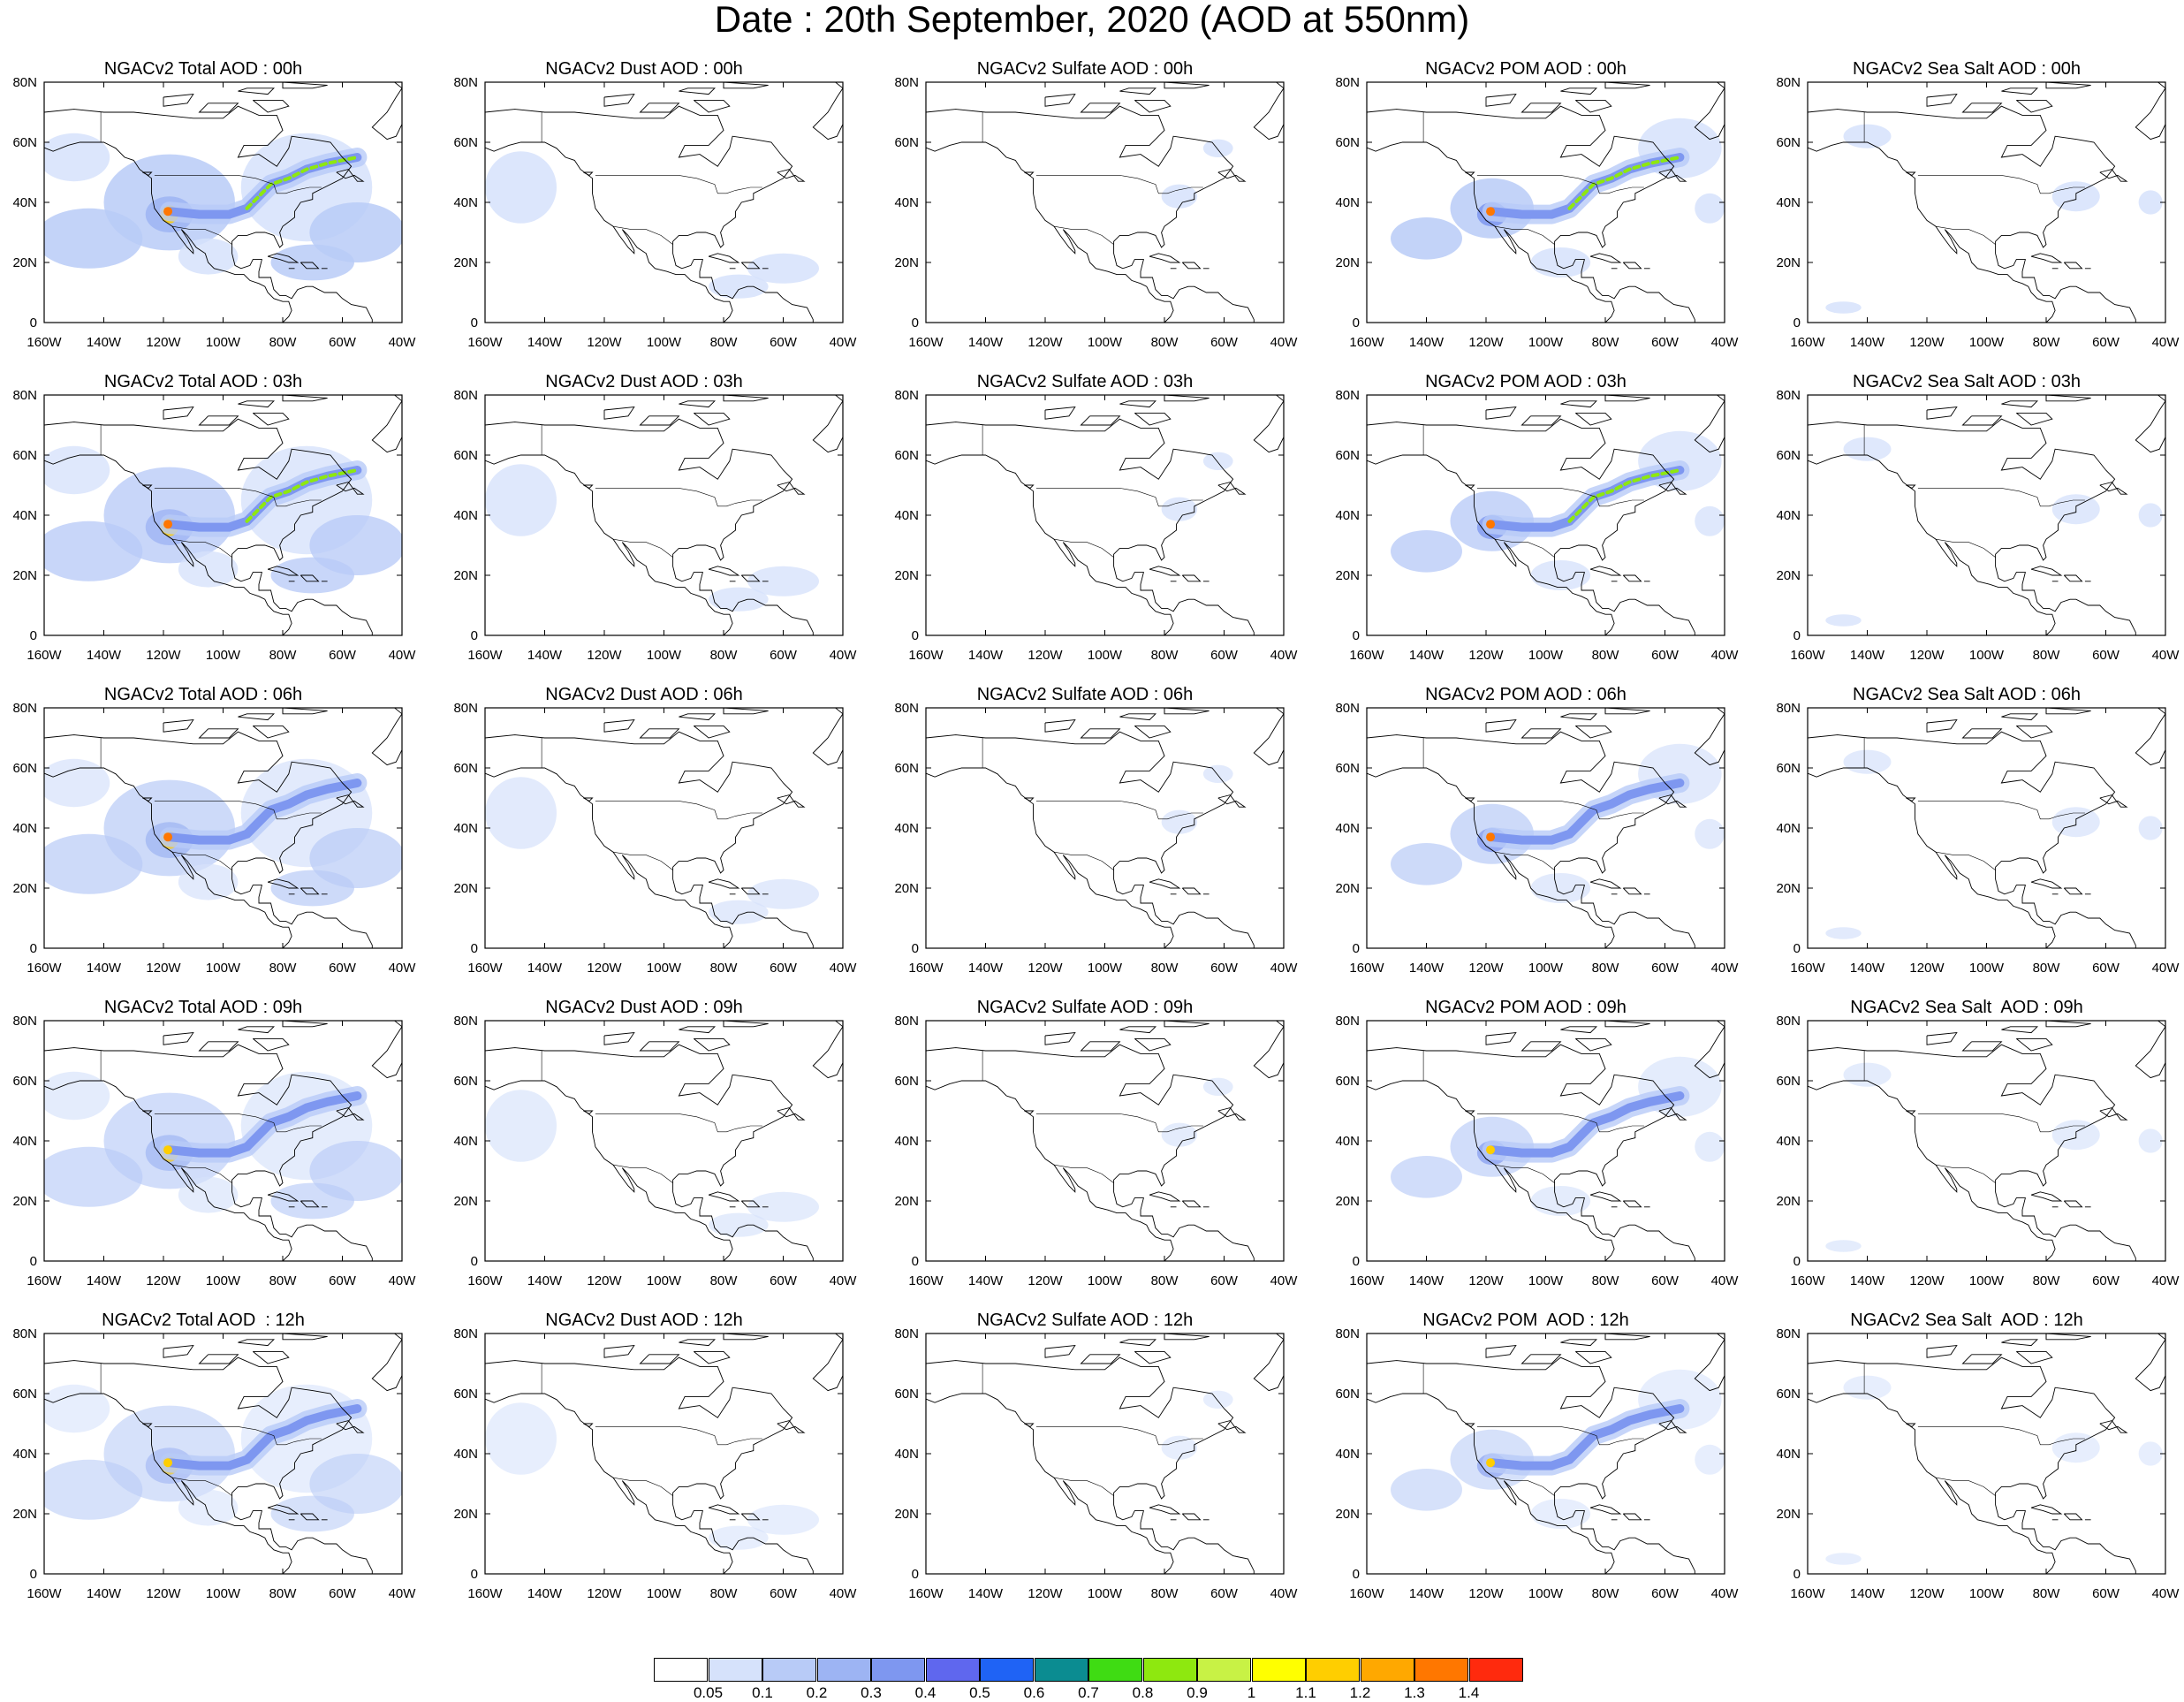 The image size is (2184, 1702). What do you see at coordinates (644, 381) in the screenshot?
I see `panel-title: NGACv2 Dust AOD : 03h` at bounding box center [644, 381].